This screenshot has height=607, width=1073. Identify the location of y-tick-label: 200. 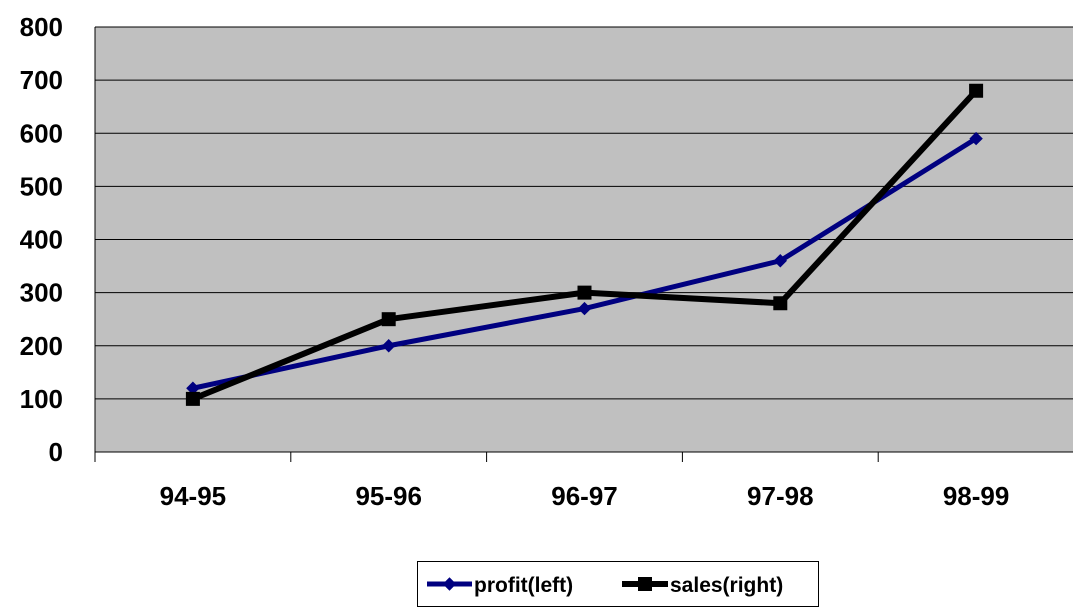
(41, 346).